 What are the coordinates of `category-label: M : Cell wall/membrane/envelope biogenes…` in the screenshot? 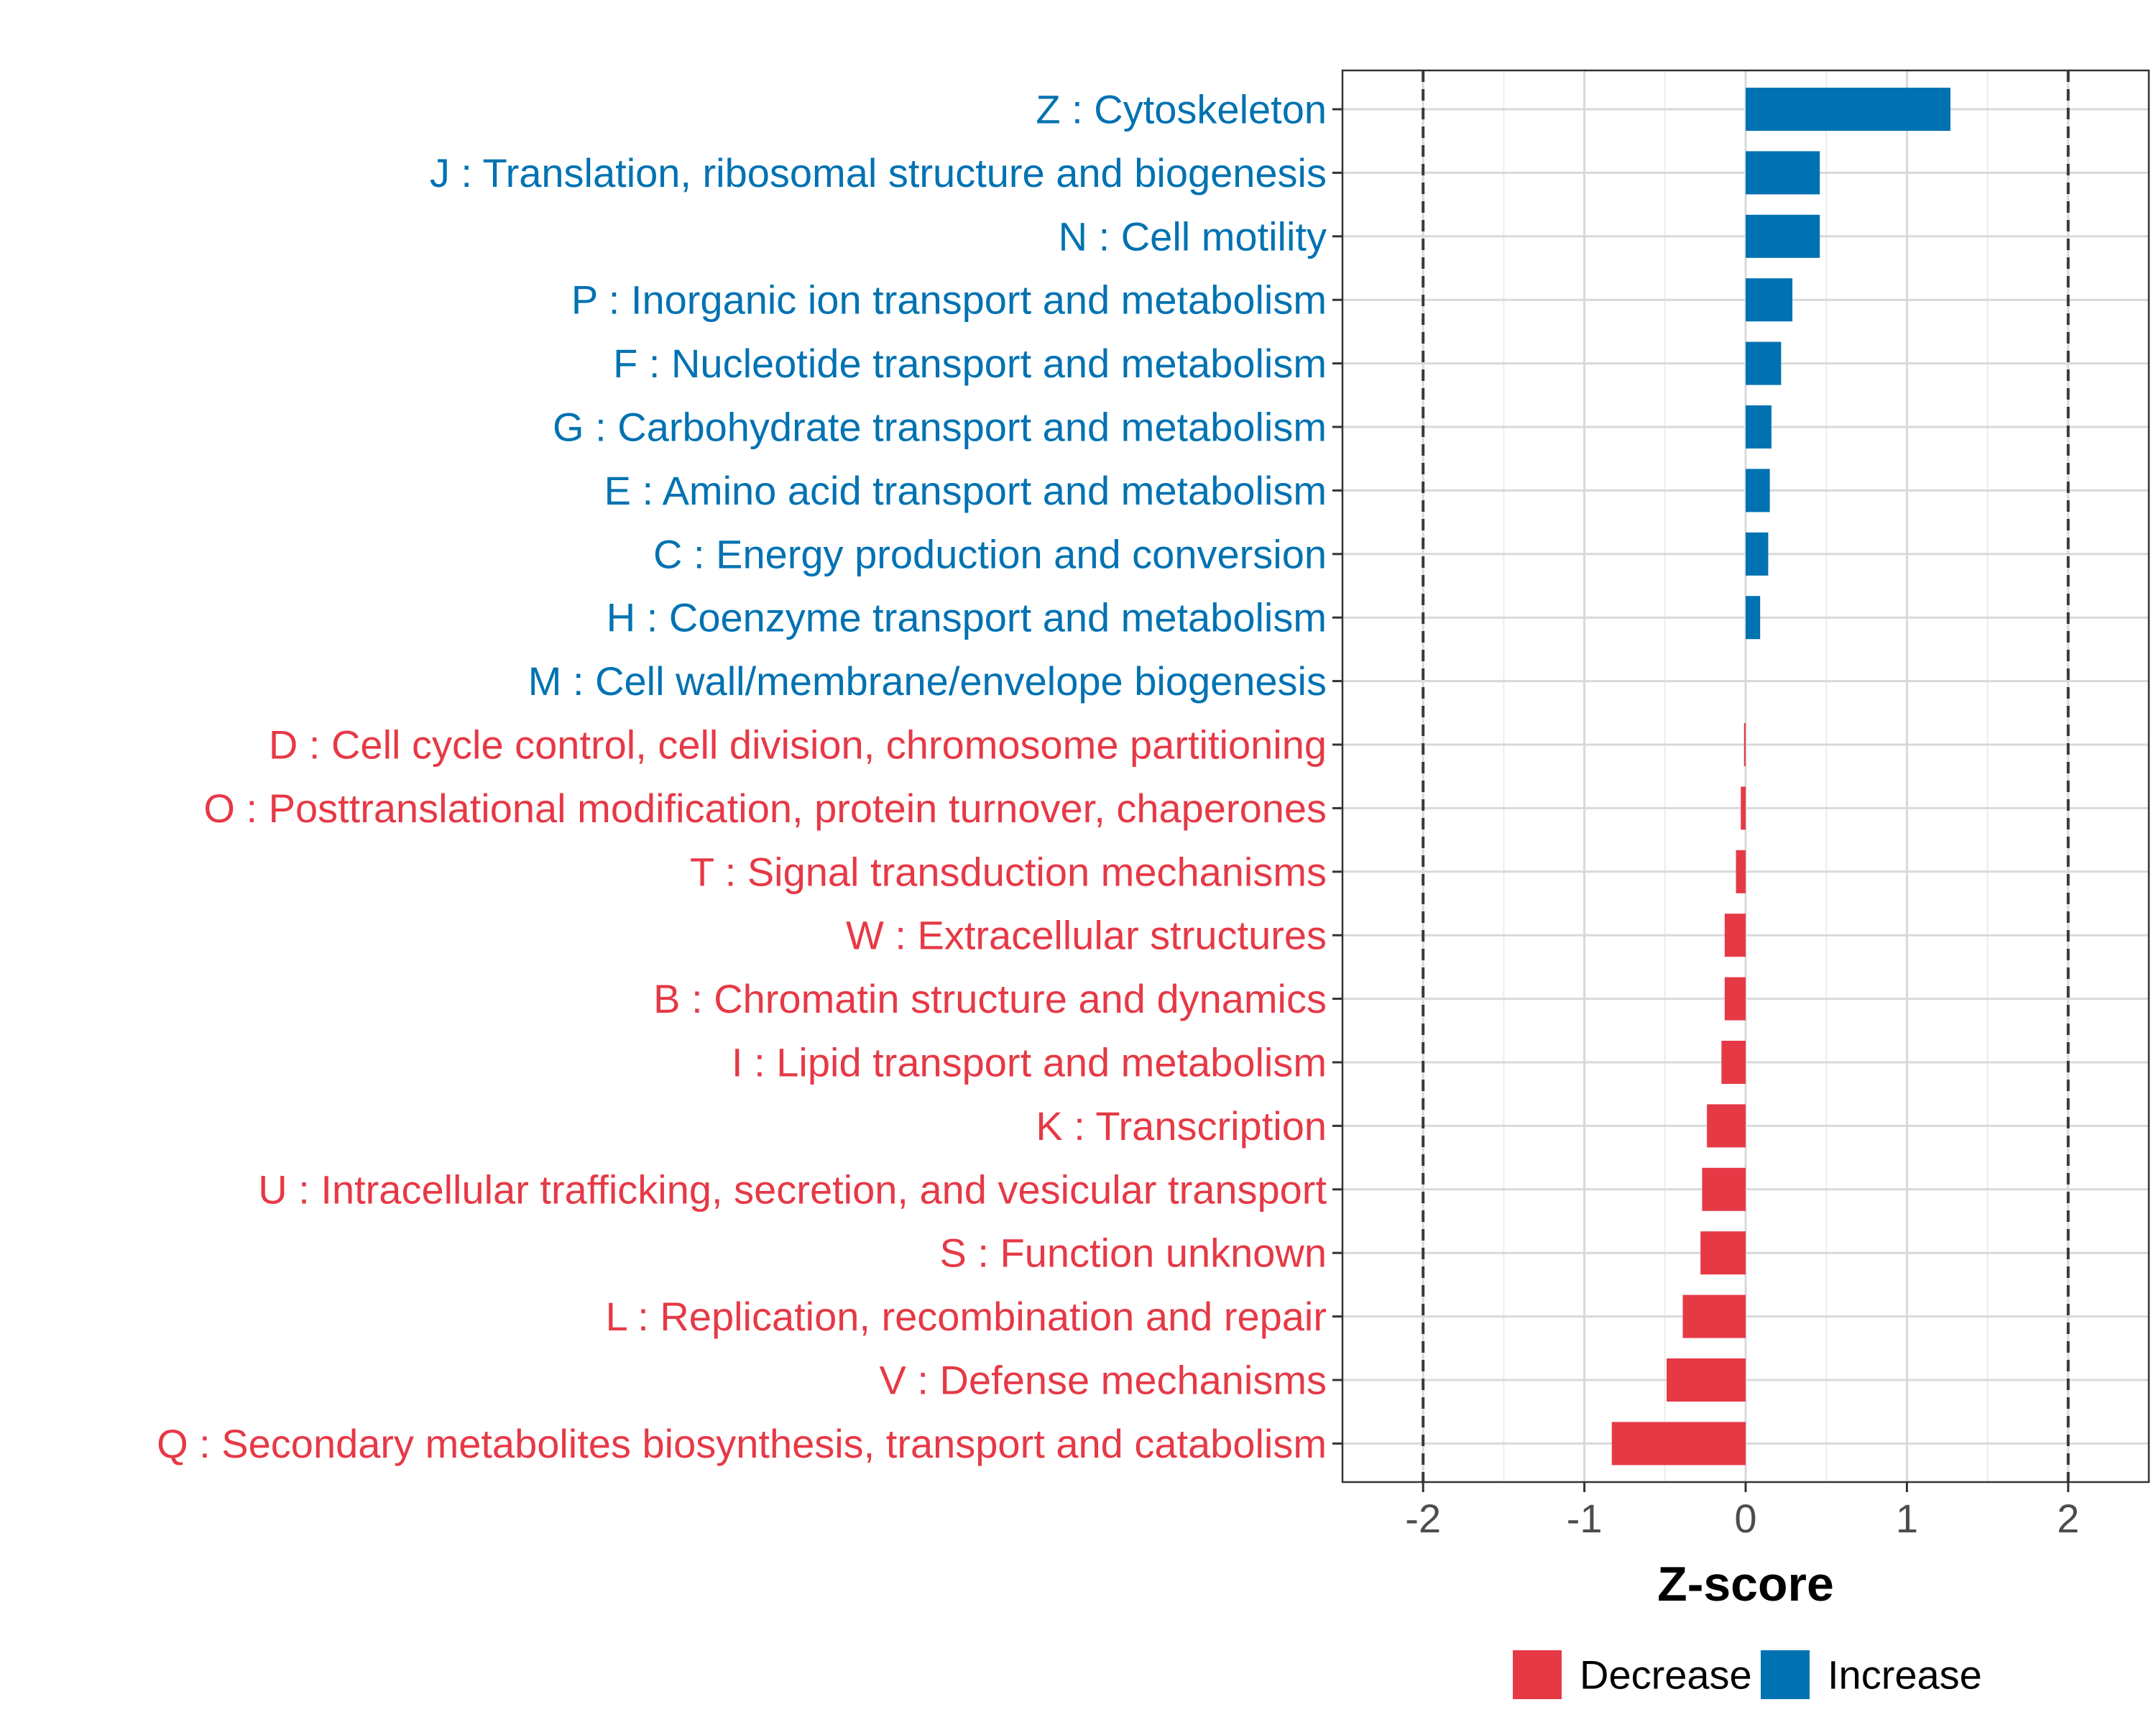 It's located at (927, 681).